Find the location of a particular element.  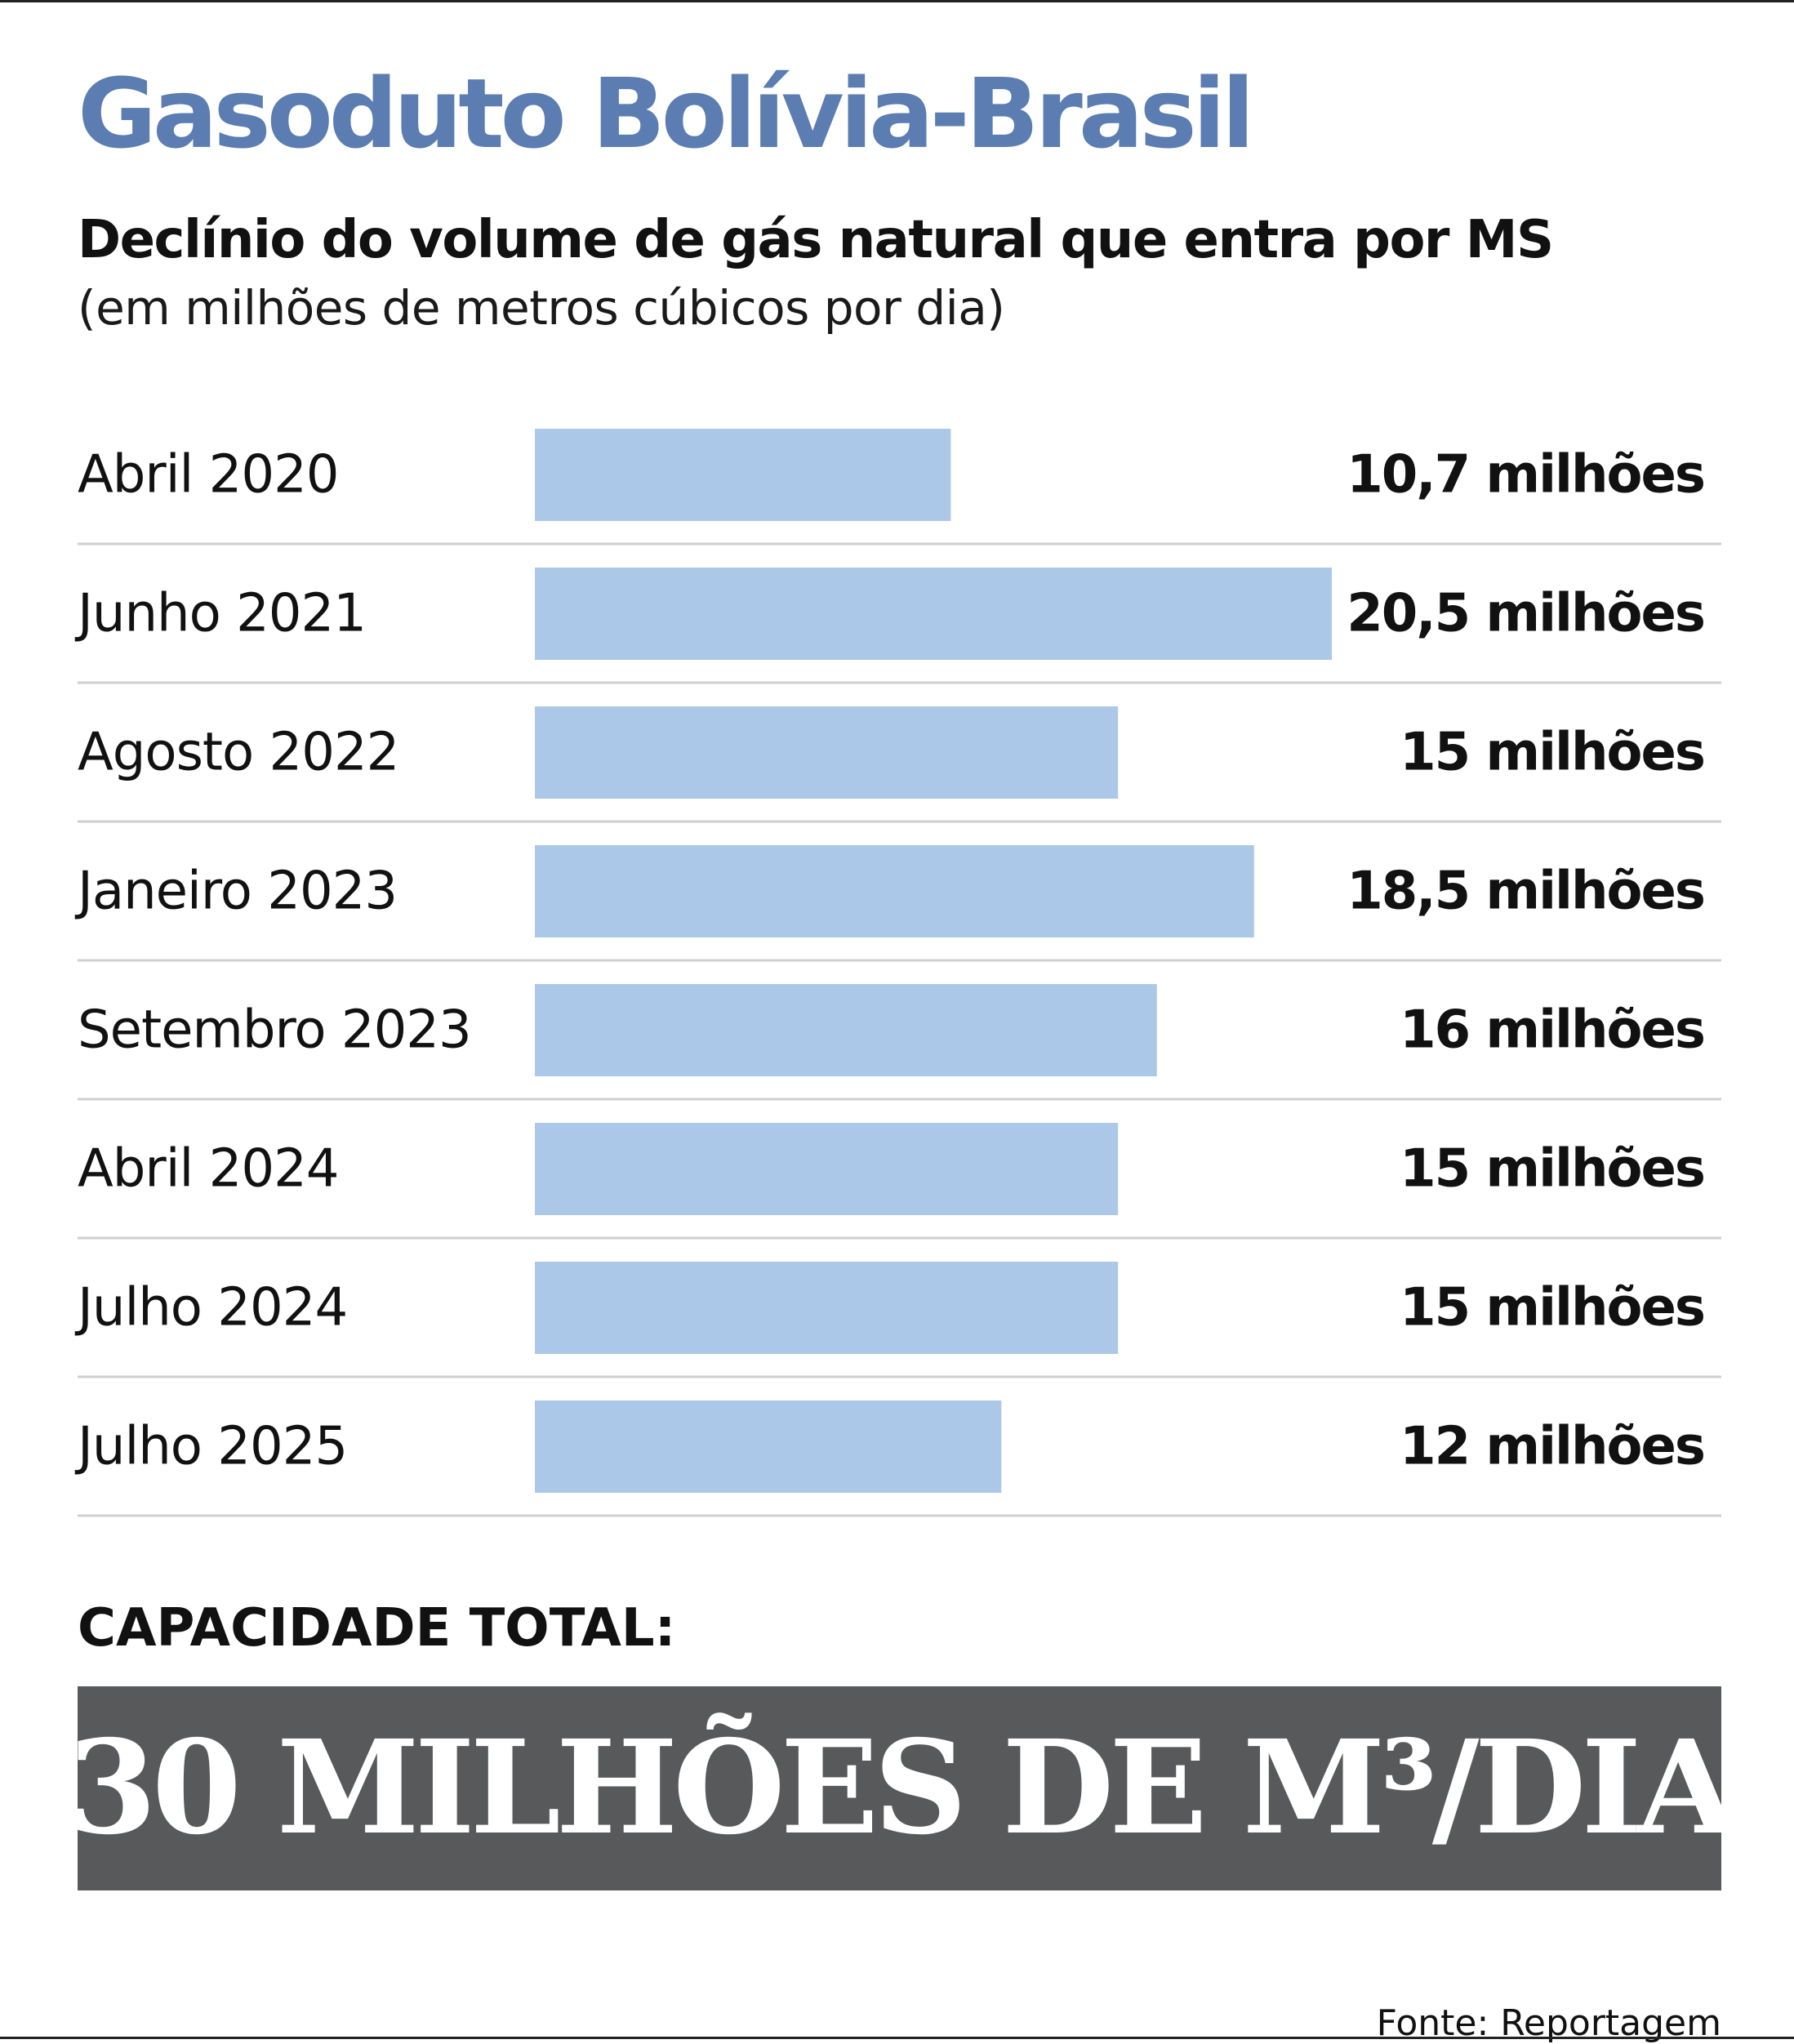

capacity-value: 30 MILHÕES DE M³/DIA is located at coordinates (902, 1788).